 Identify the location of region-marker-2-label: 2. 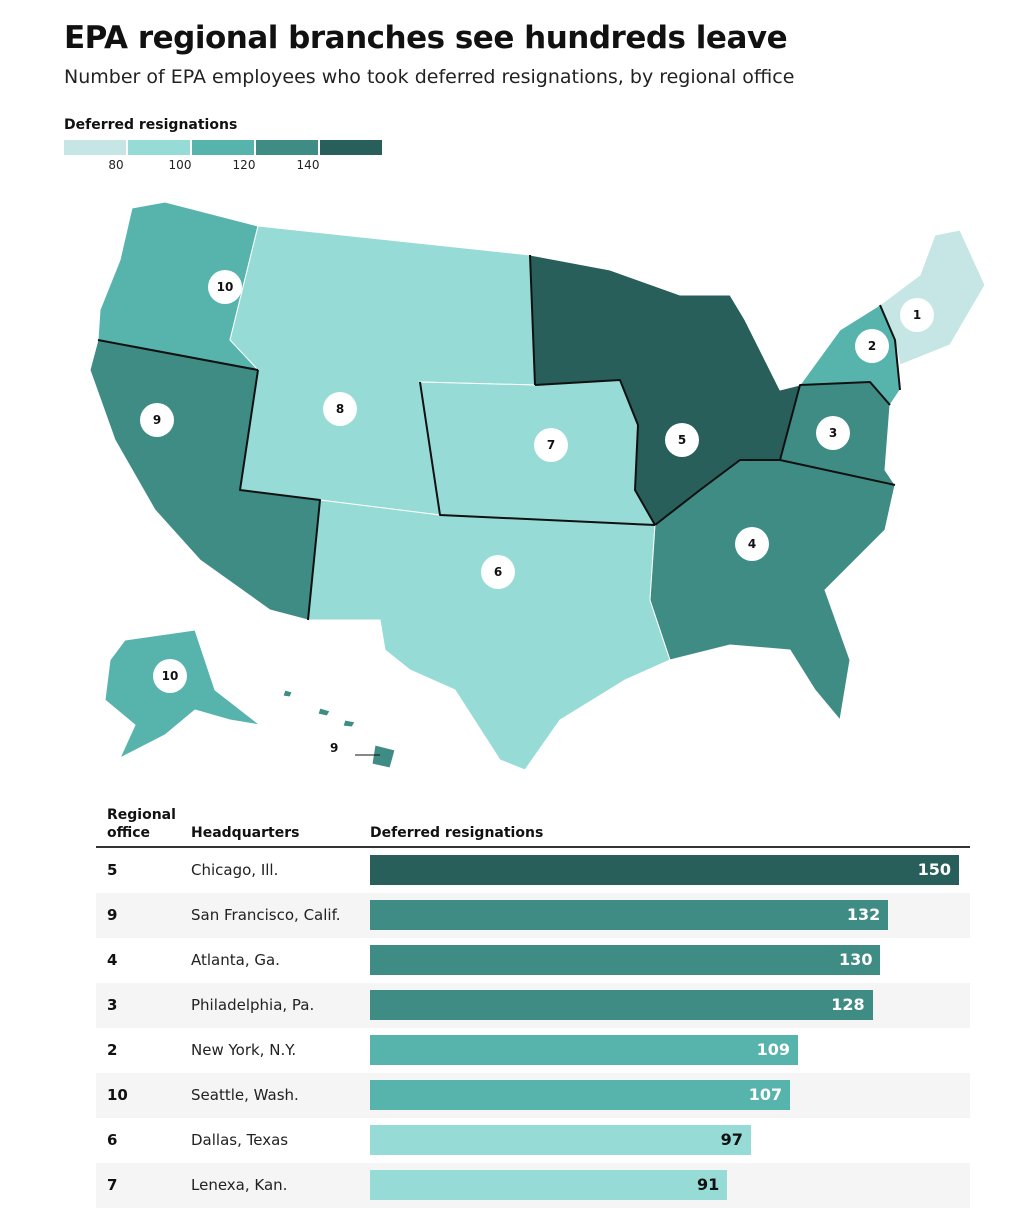
(872, 346).